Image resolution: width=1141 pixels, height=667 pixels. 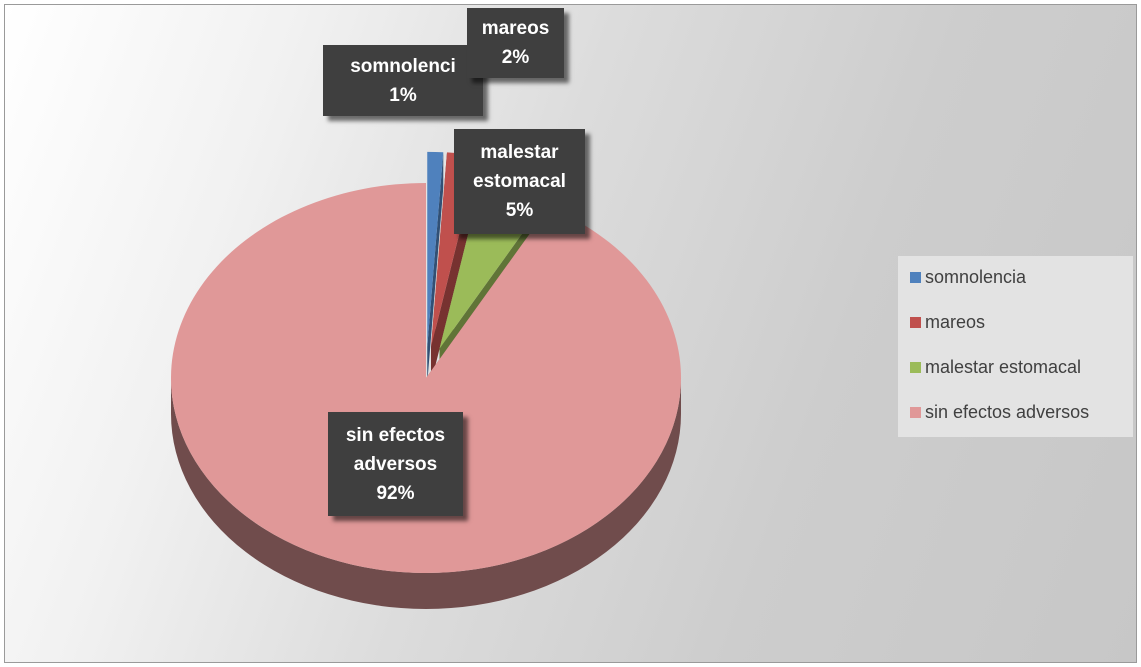 What do you see at coordinates (403, 66) in the screenshot?
I see `data-label-somnolencia-name: somnolenci` at bounding box center [403, 66].